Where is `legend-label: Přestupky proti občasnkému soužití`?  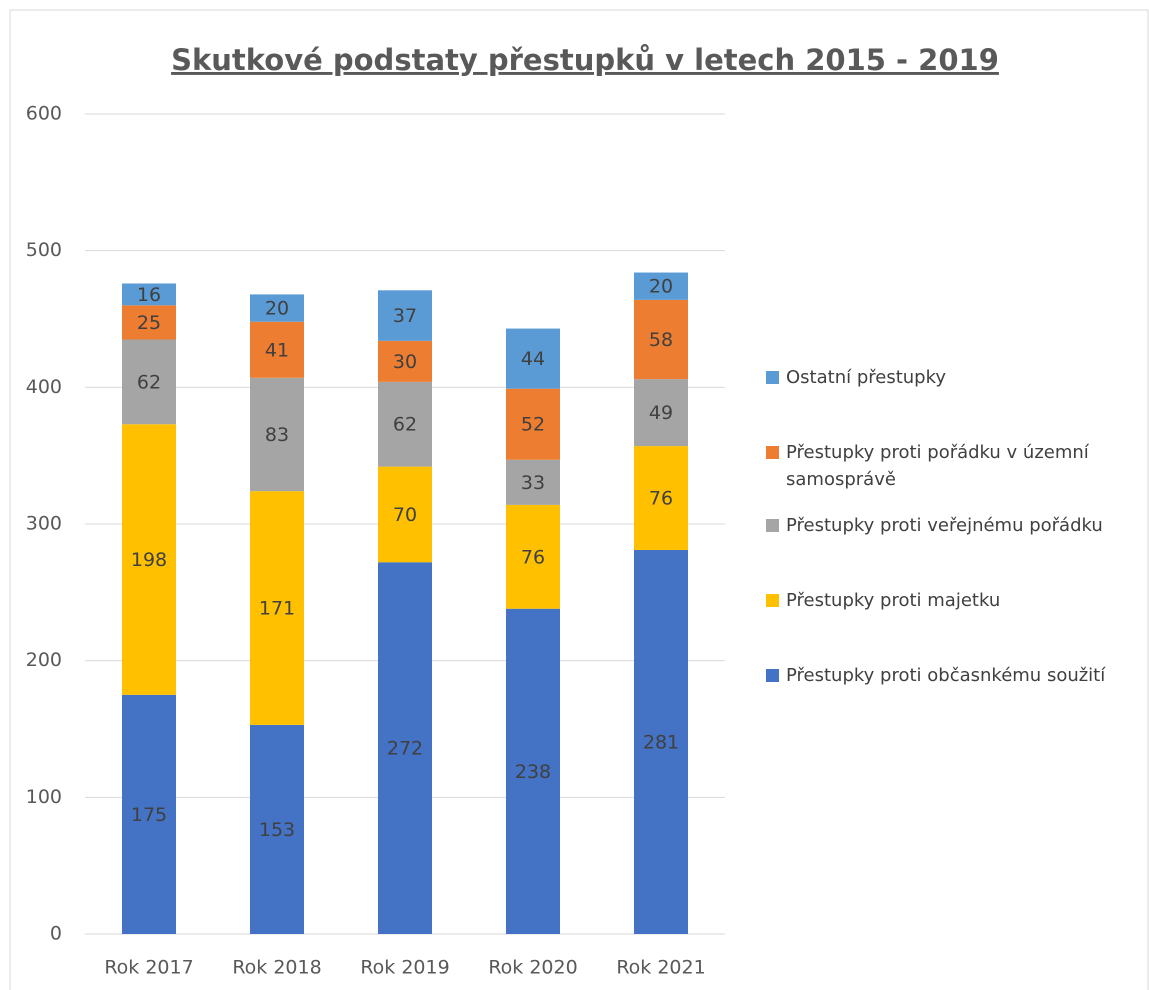 legend-label: Přestupky proti občasnkému soužití is located at coordinates (946, 675).